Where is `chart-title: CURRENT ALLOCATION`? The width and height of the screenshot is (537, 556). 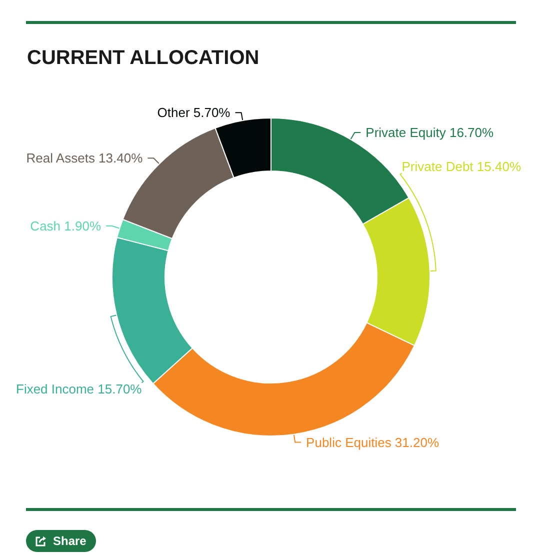
chart-title: CURRENT ALLOCATION is located at coordinates (143, 58).